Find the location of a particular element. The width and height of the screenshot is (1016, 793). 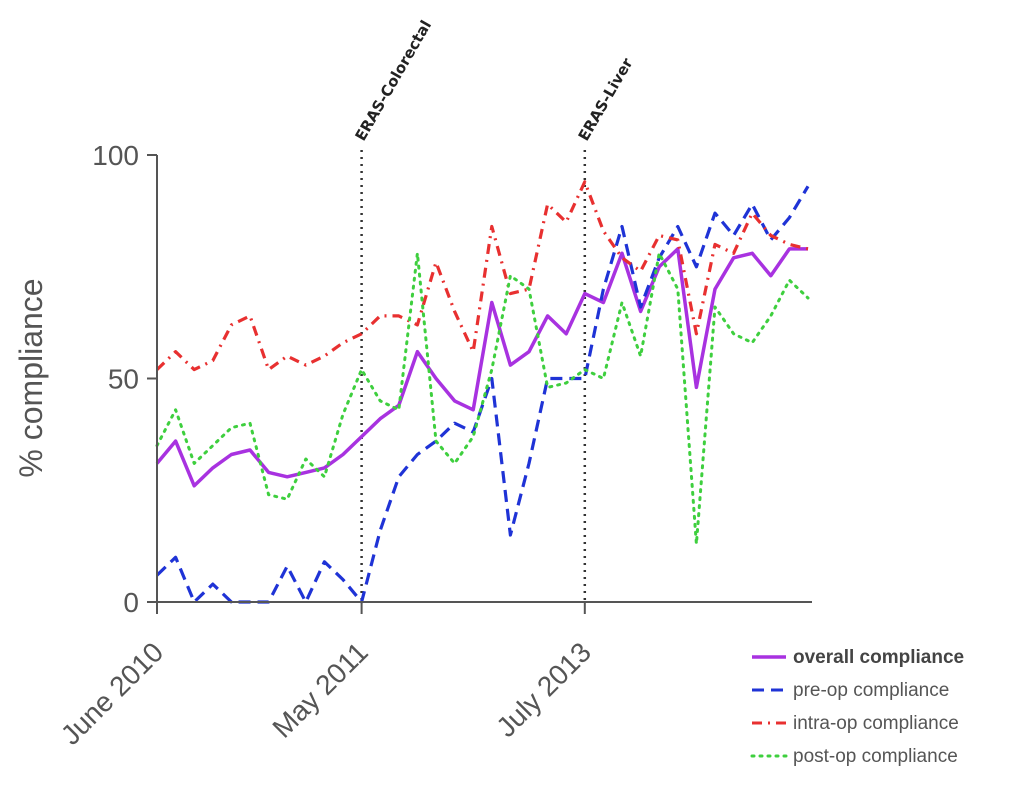

annotation-label-eras-colorectal: ERAS-Colorectal is located at coordinates (393, 80).